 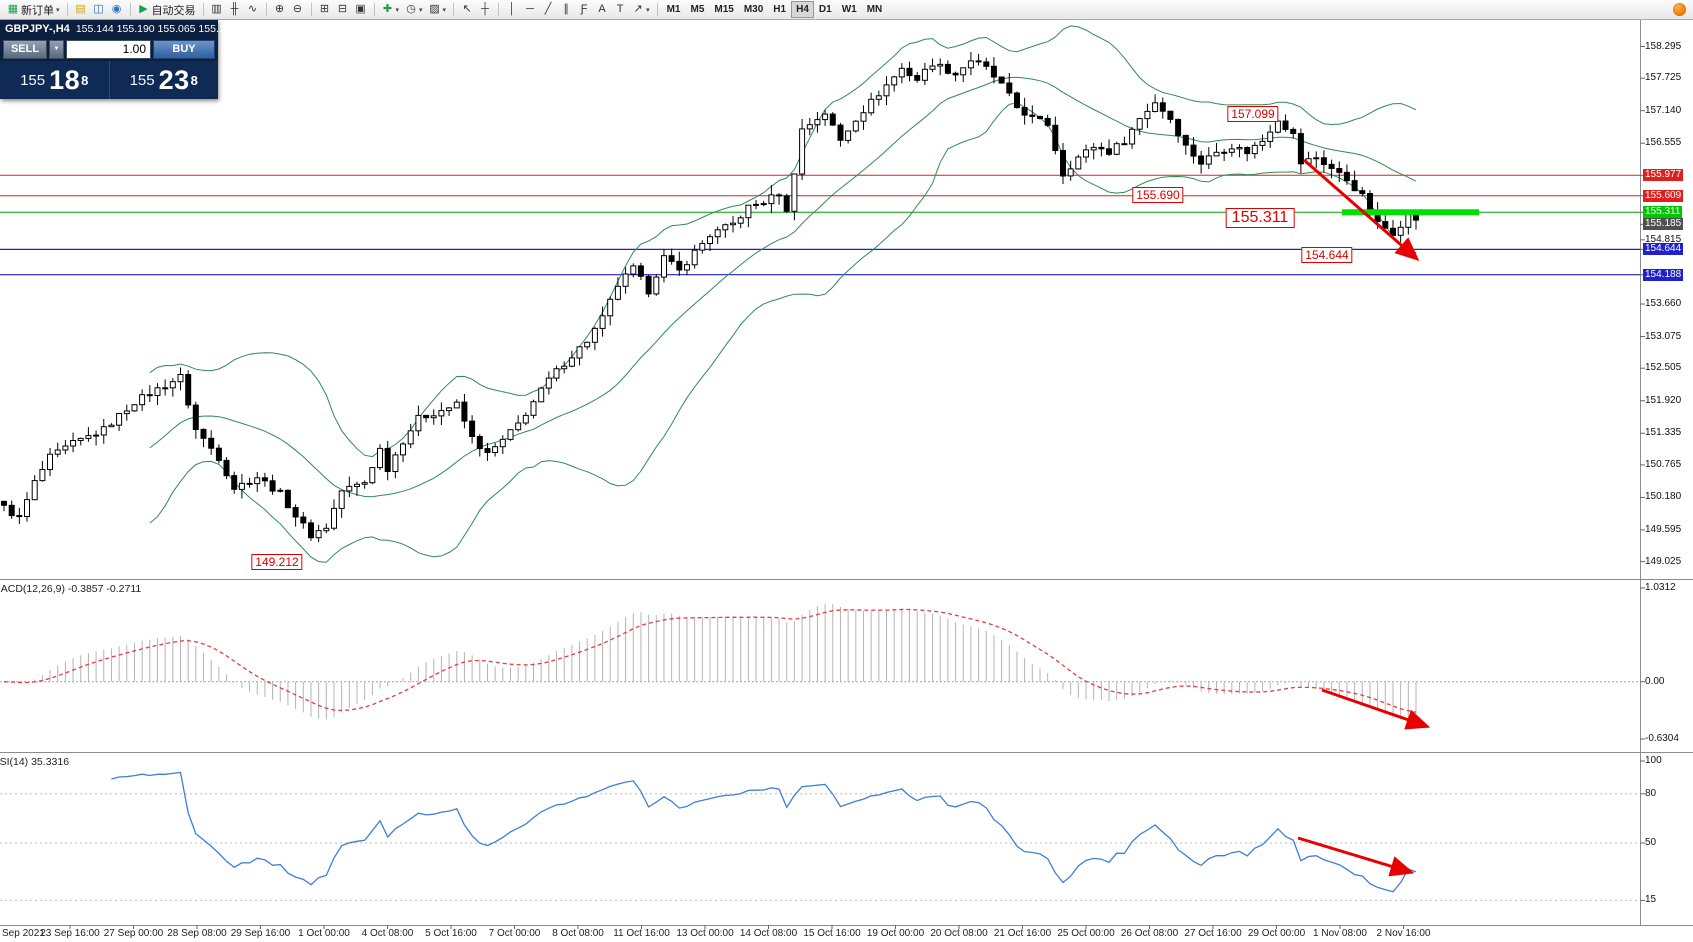 I want to click on time-axis-label: 11 Oct 16:00, so click(x=641, y=933).